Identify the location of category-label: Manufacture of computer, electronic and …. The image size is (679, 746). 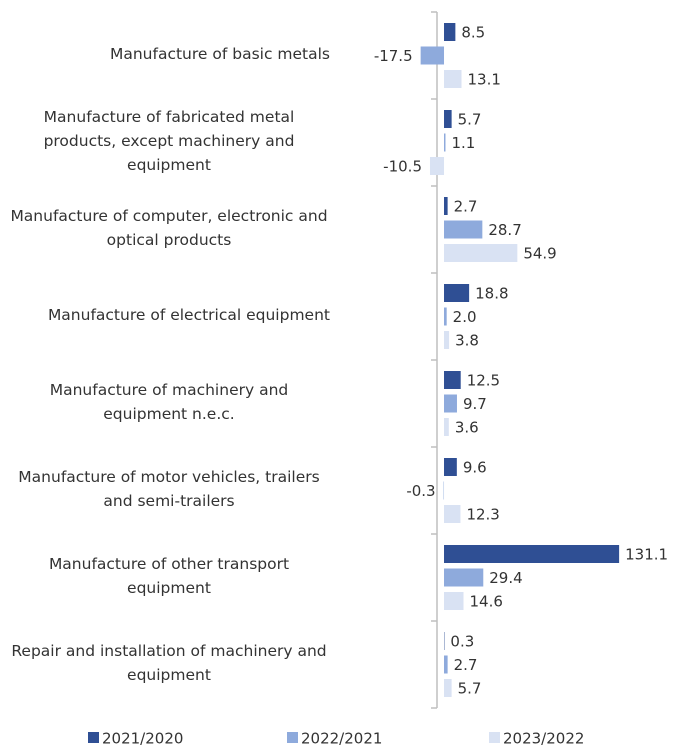
(165, 228).